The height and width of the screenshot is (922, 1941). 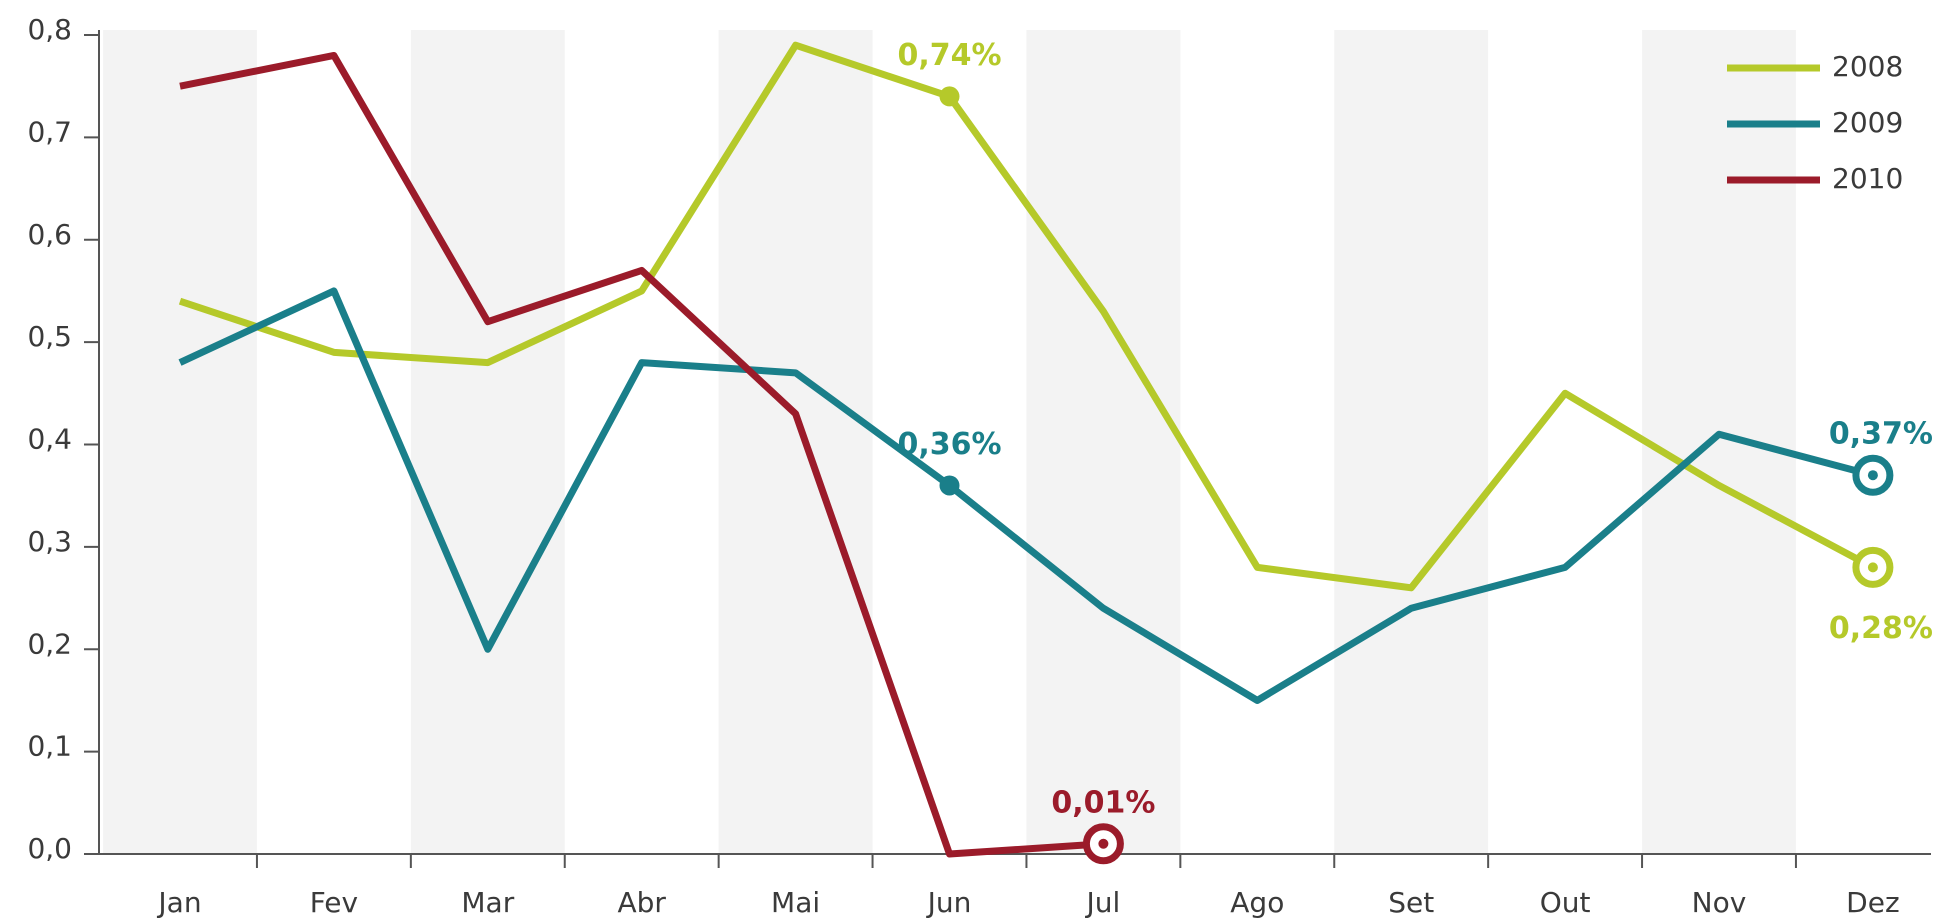 I want to click on x-tick-label: Dez, so click(x=1872, y=902).